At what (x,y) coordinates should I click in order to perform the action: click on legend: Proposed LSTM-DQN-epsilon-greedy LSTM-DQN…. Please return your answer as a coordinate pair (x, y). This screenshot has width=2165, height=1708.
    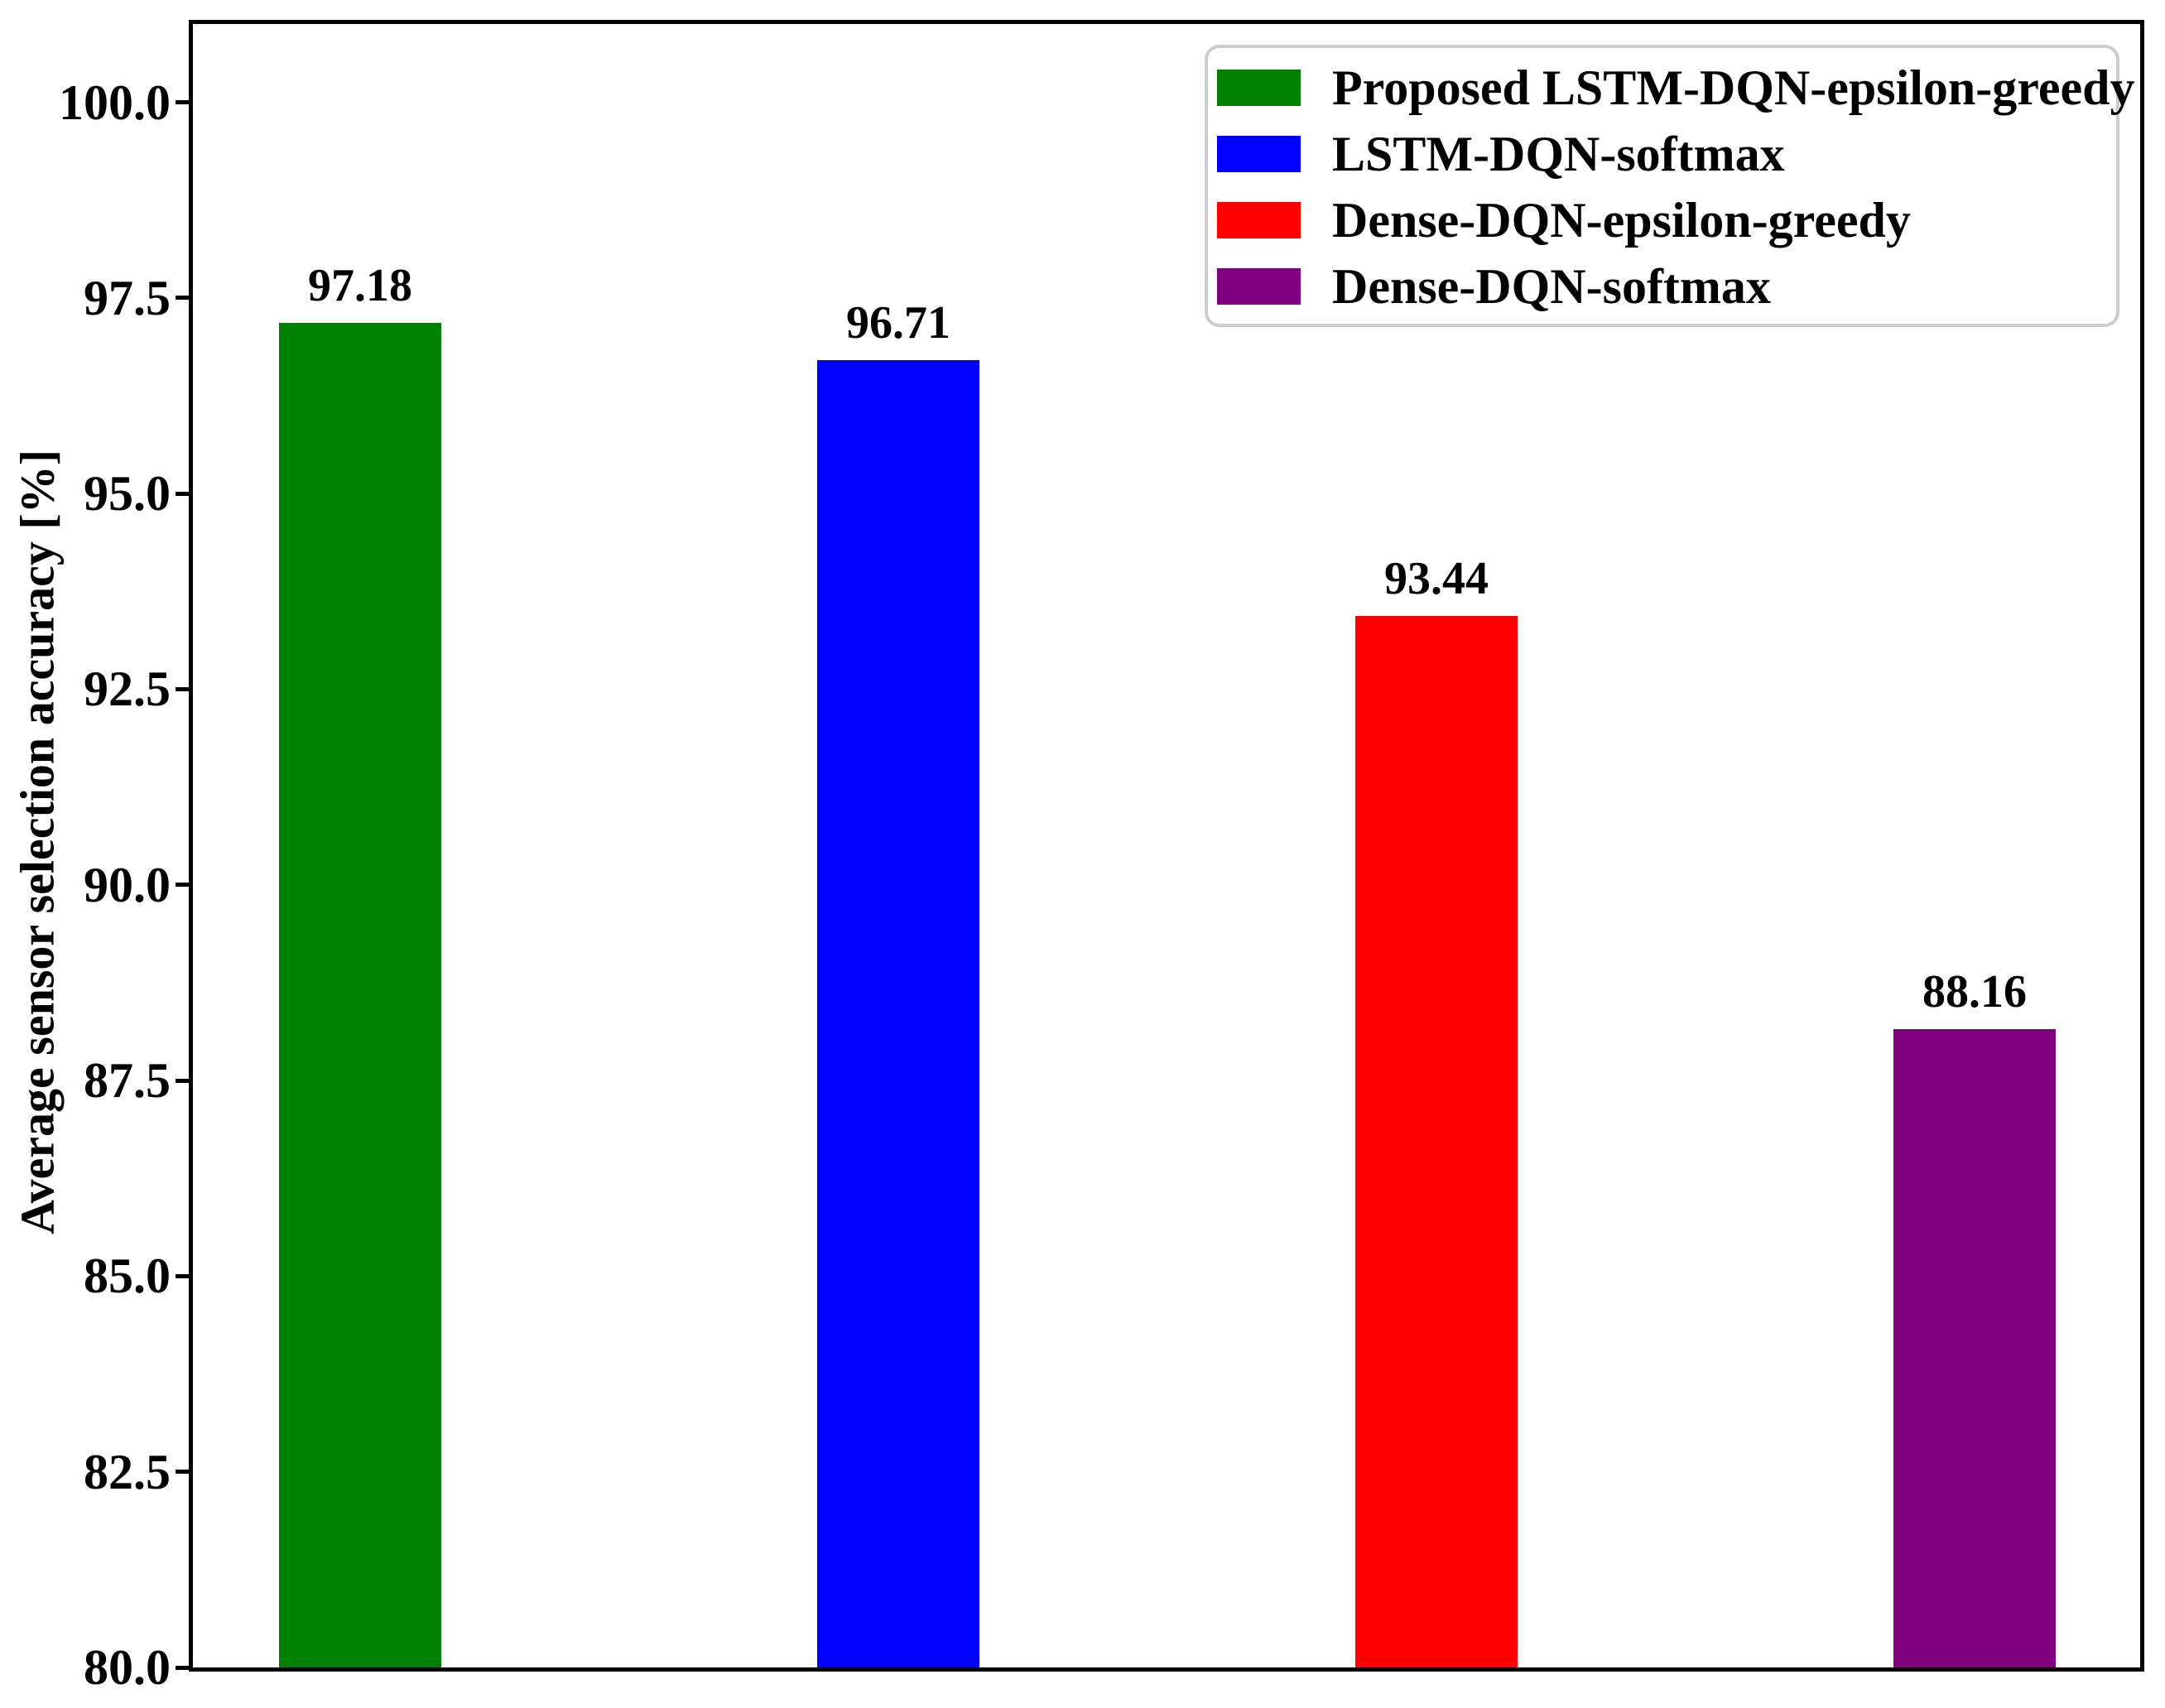
    Looking at the image, I should click on (1669, 186).